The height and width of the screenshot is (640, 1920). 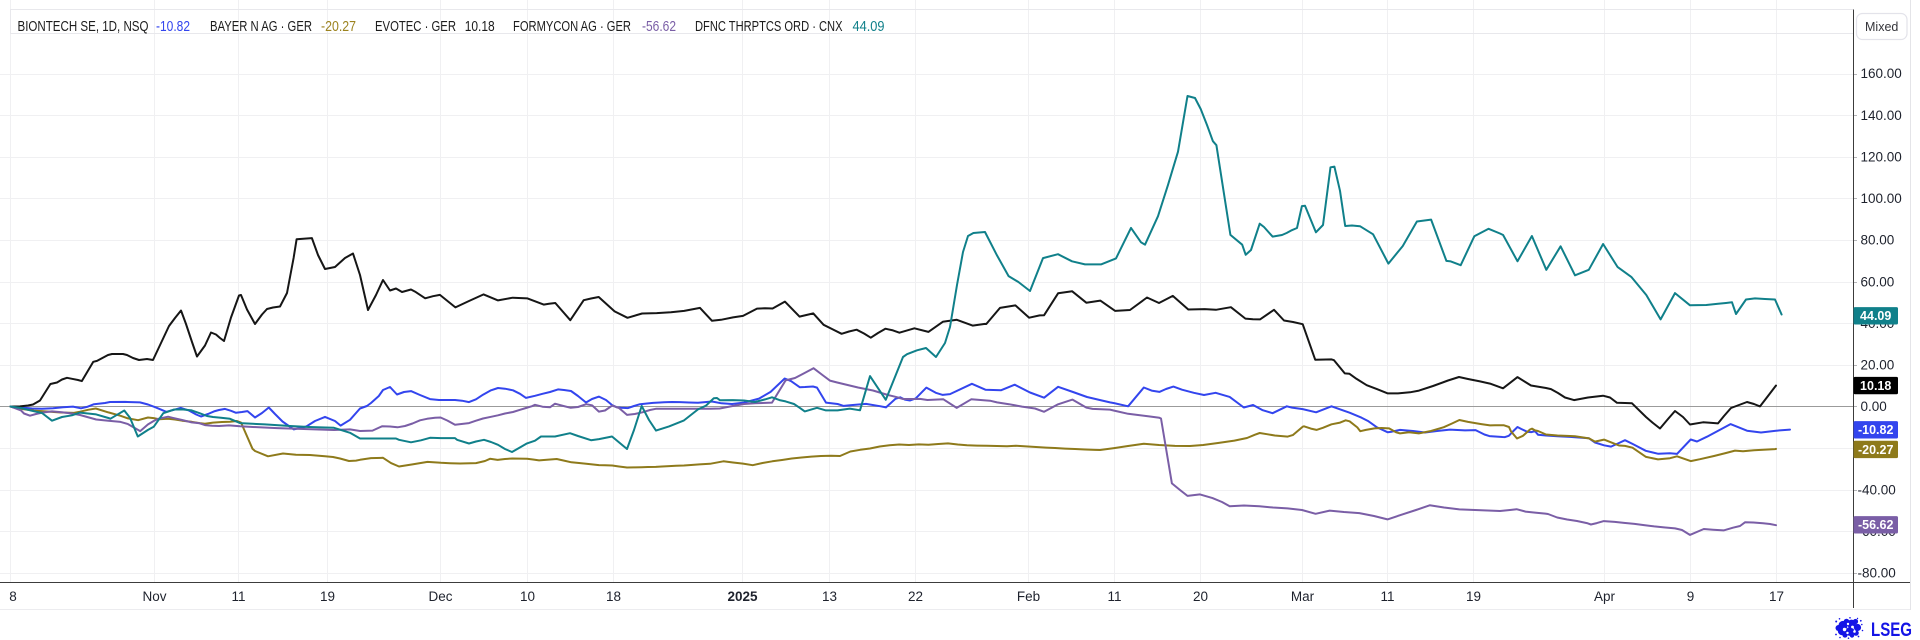 I want to click on svg-text: -40.00, so click(x=1877, y=489).